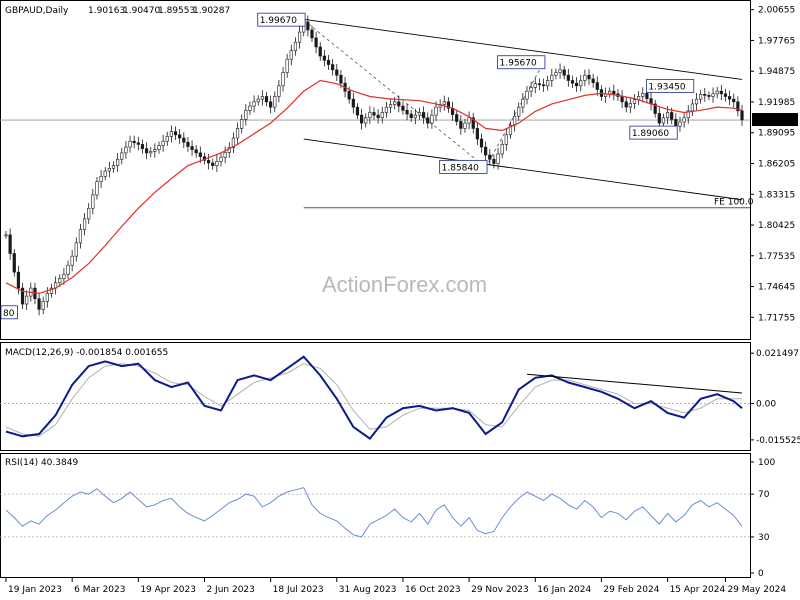 The image size is (800, 600). I want to click on price-y-tick-label: 1.71755, so click(776, 318).